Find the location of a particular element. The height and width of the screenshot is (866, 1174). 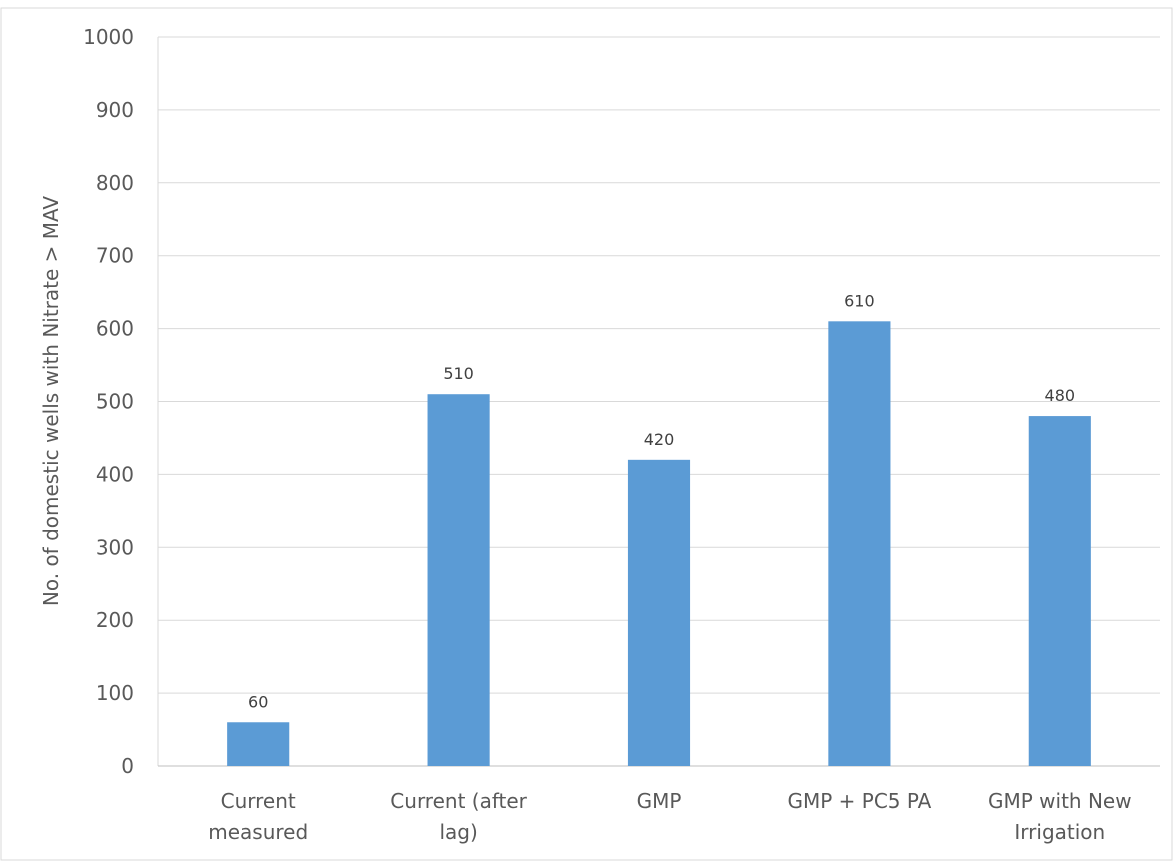

y-axis-title: No. of domestic wells with Nitrate > MAV is located at coordinates (51, 401).